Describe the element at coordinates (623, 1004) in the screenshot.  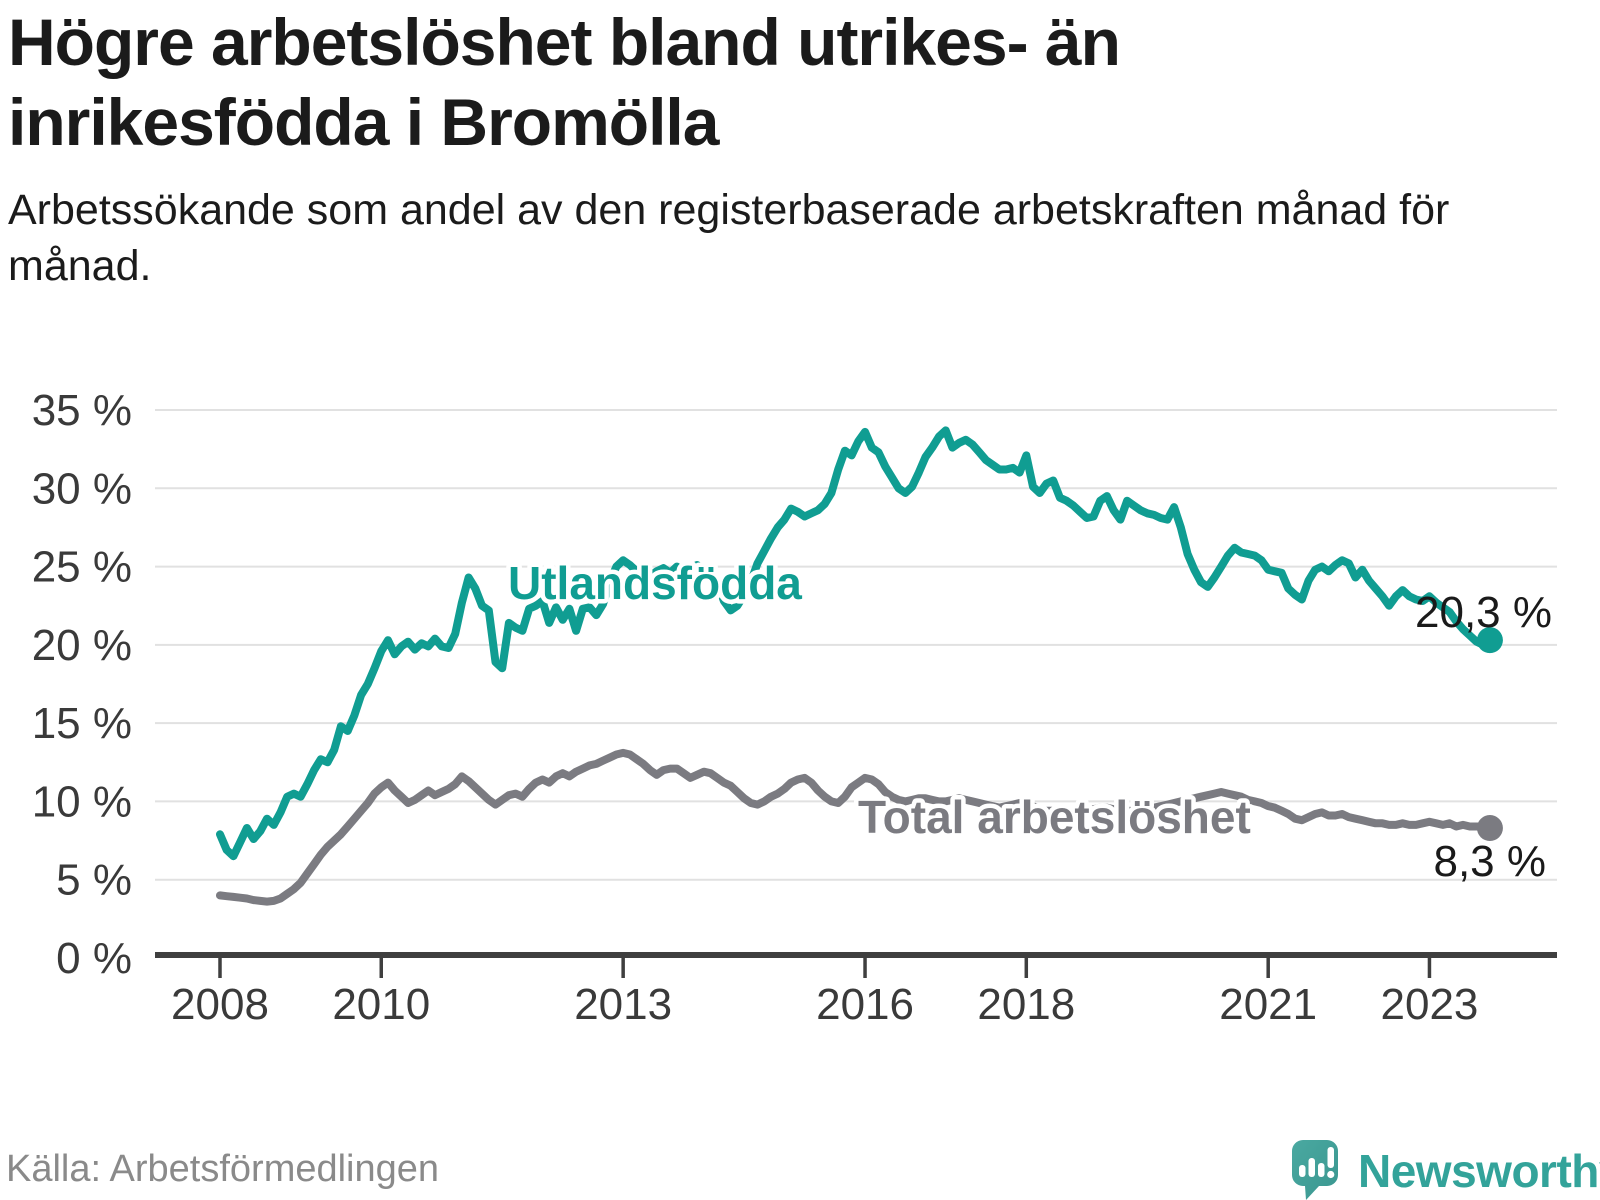
I see `x-axis-tick-label: 2013` at that location.